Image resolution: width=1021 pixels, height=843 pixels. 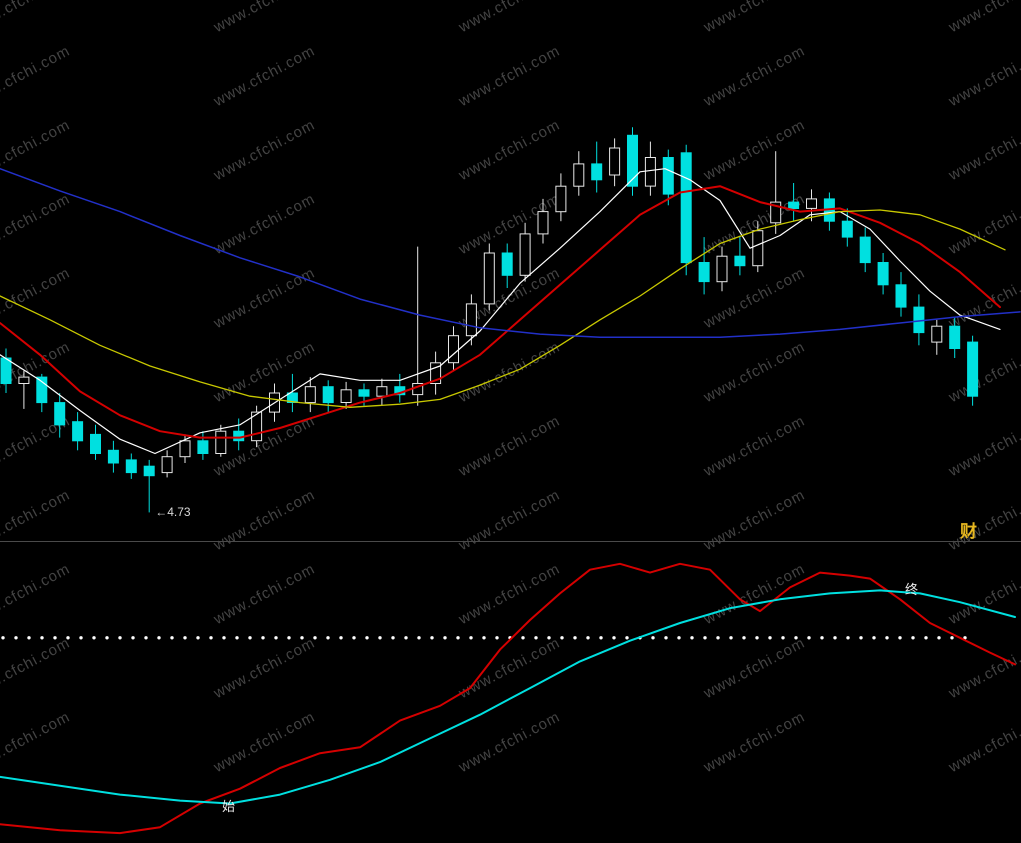 I want to click on indicator-marker-start: 始, so click(x=229, y=806).